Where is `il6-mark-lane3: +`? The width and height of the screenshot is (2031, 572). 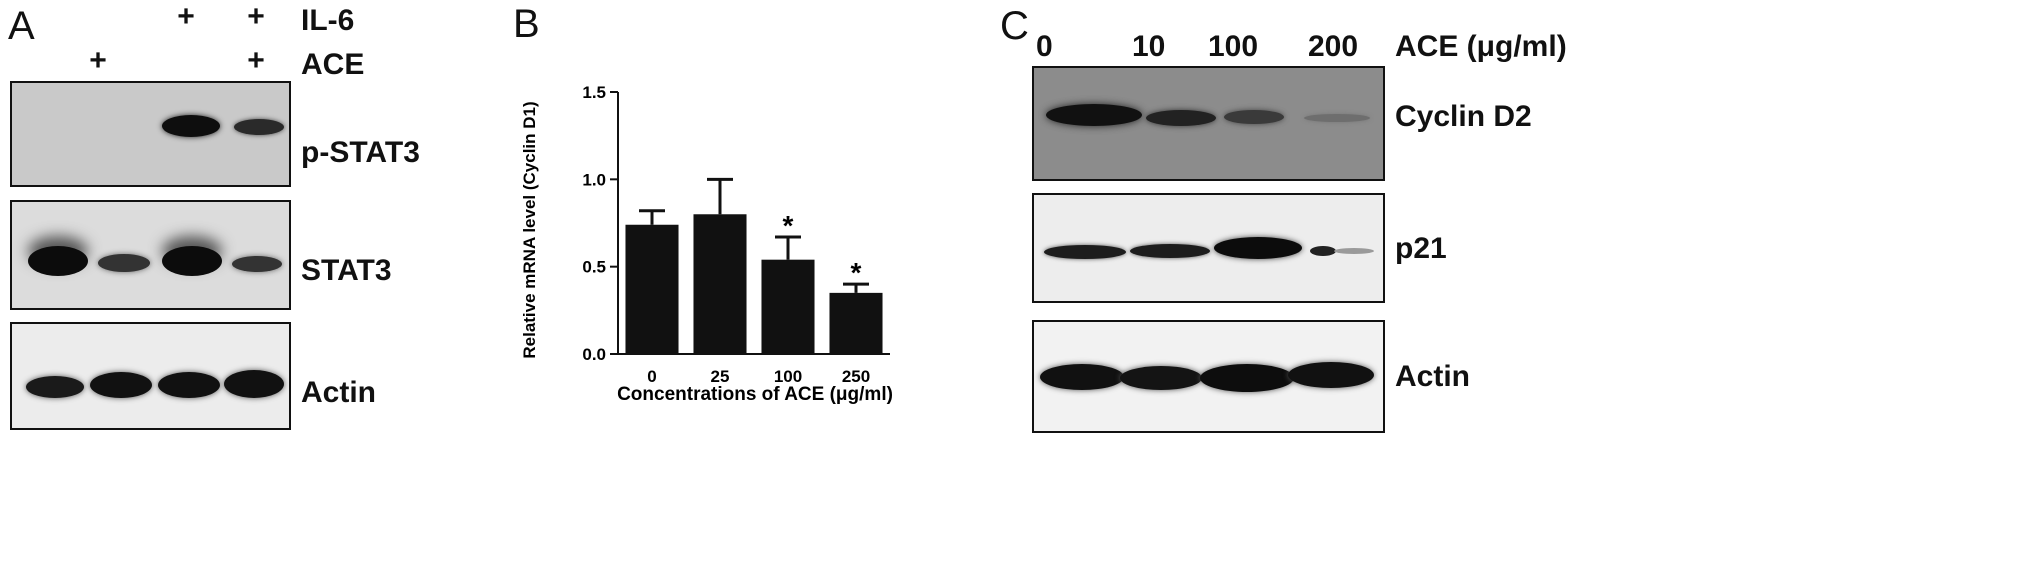
il6-mark-lane3: + is located at coordinates (186, 16).